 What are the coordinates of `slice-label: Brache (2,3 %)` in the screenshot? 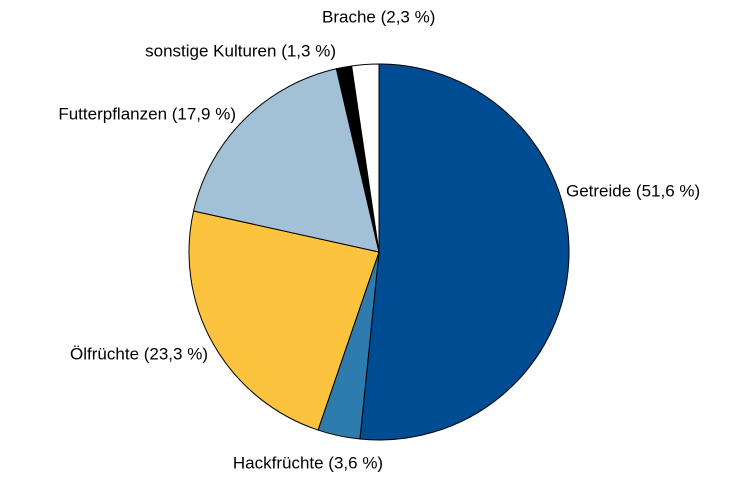 It's located at (378, 16).